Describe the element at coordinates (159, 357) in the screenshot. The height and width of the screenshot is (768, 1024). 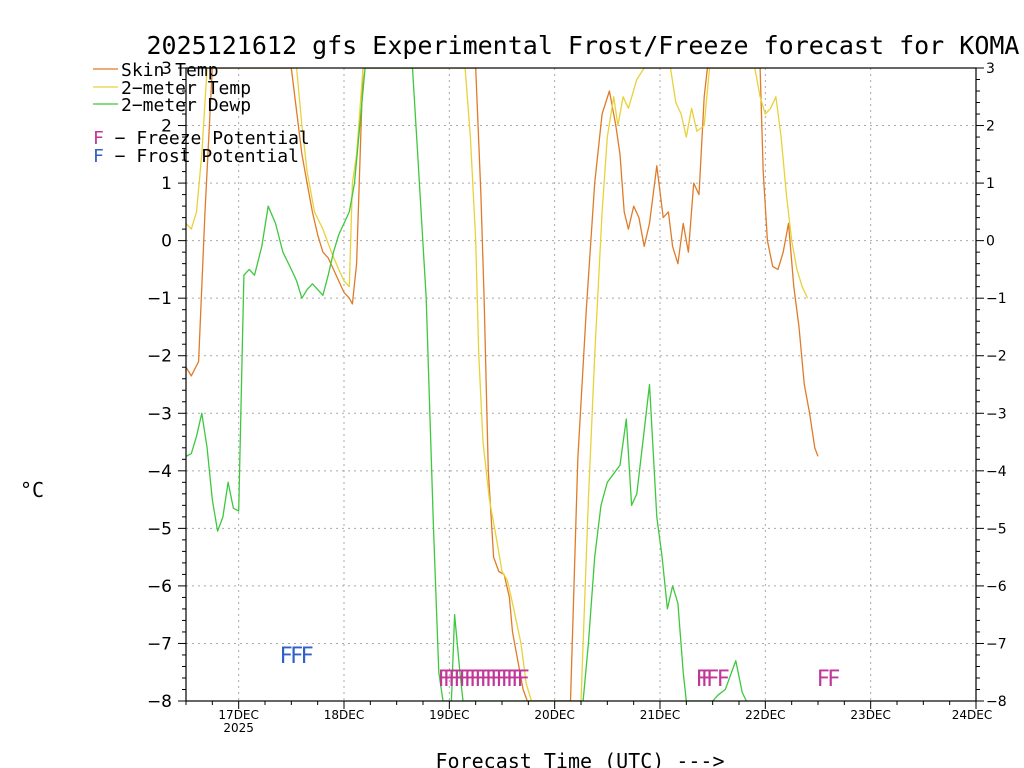
I see `y-tick-label-left: −2` at that location.